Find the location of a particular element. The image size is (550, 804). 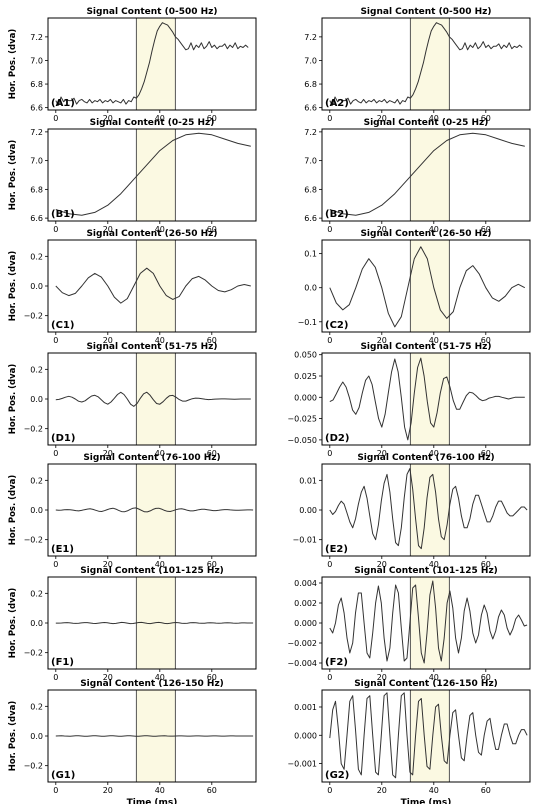

panel-label: (E1) is located at coordinates (62, 549).